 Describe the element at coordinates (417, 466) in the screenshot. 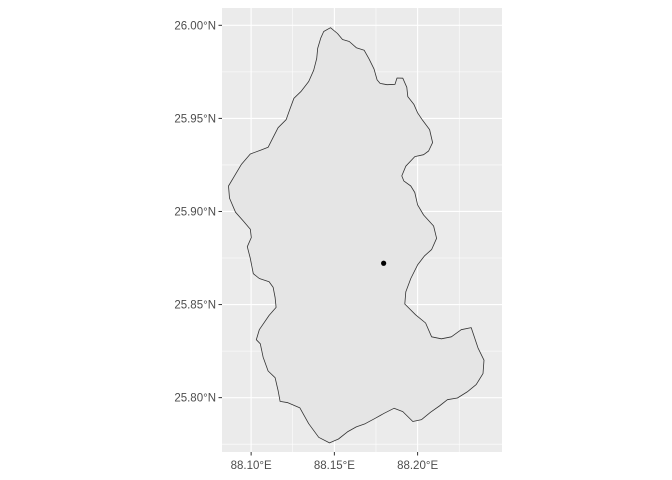

I see `x-tick-label: 88.20°E` at that location.